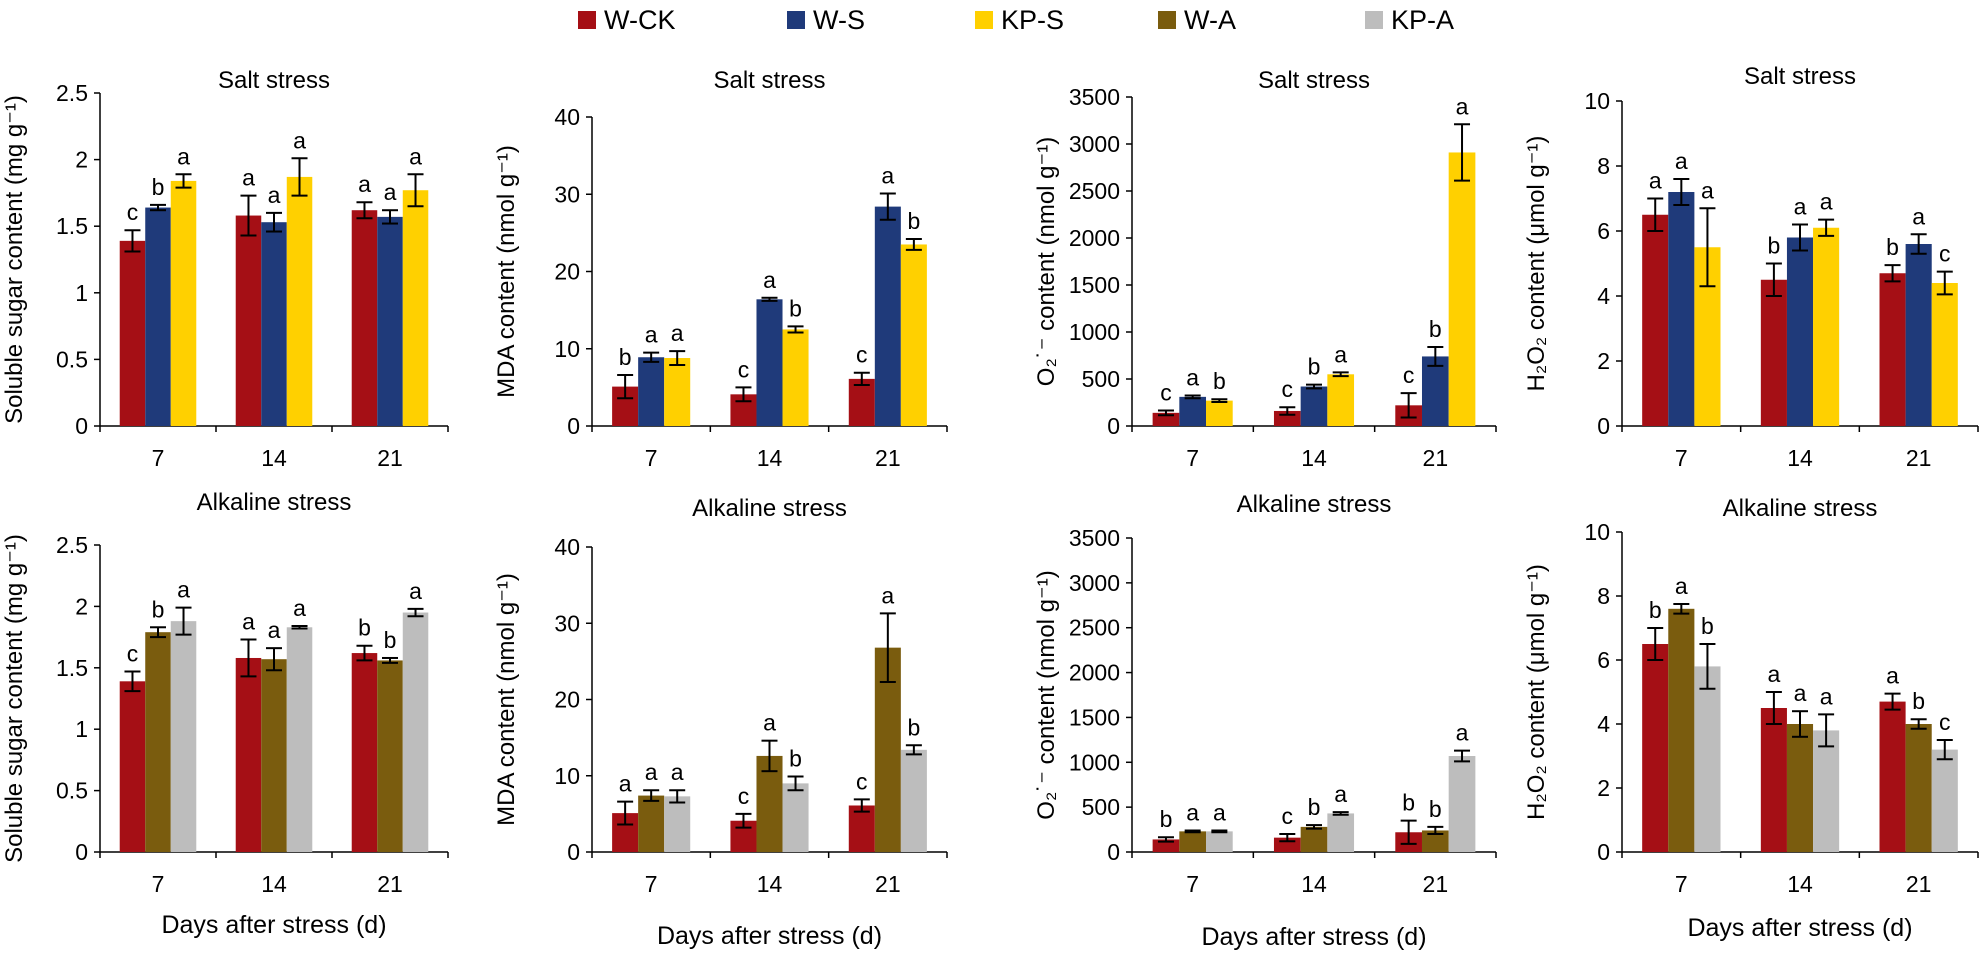  What do you see at coordinates (567, 623) in the screenshot?
I see `y-tick-label: 30` at bounding box center [567, 623].